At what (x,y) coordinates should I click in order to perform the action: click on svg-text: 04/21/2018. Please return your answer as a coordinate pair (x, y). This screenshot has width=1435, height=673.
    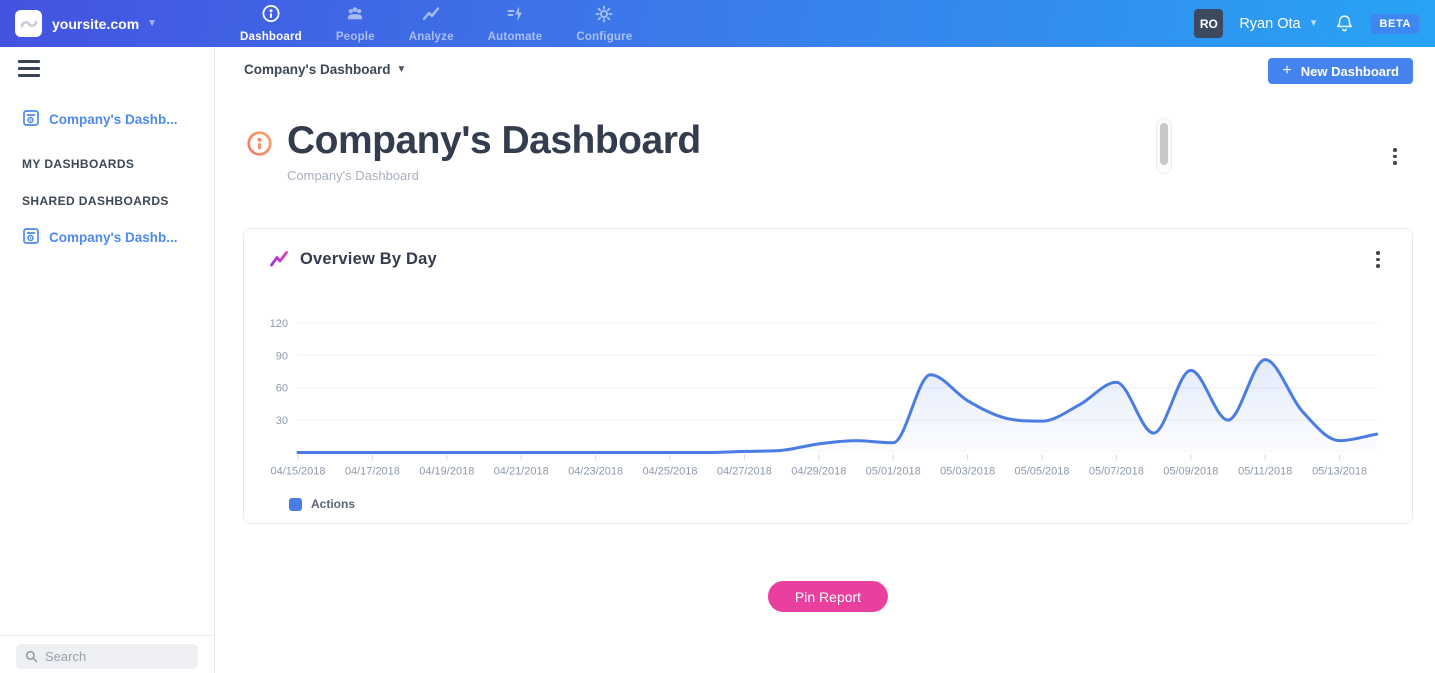
    Looking at the image, I should click on (521, 472).